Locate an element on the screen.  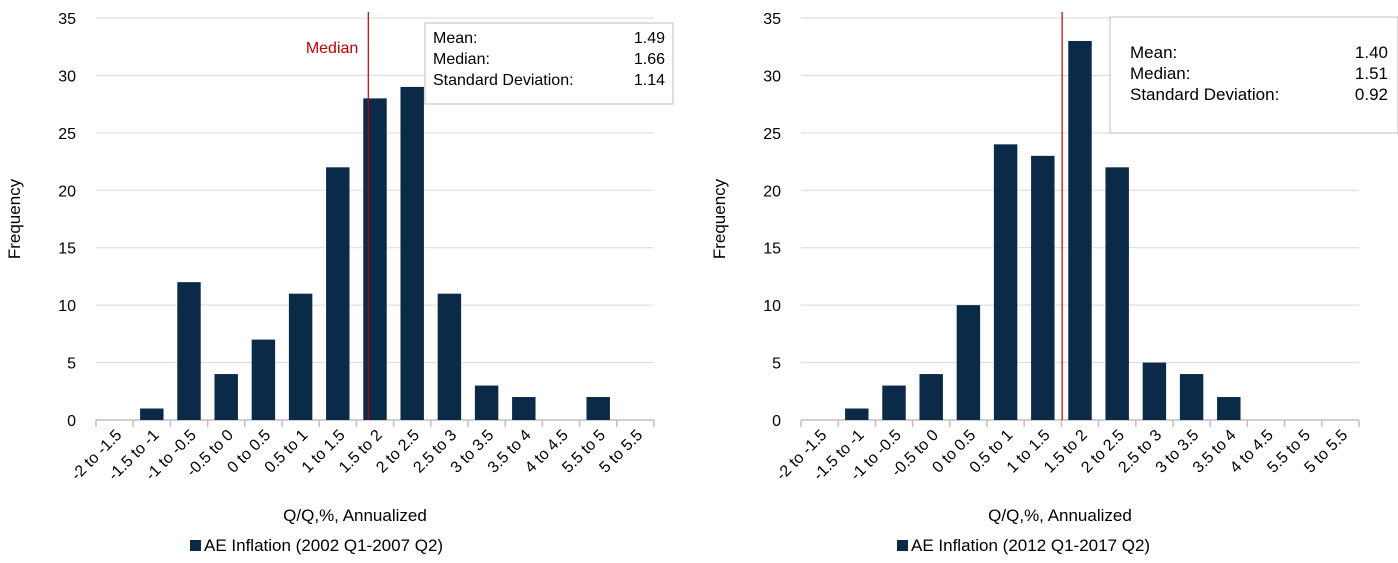
stats-value: 1.49 is located at coordinates (649, 38).